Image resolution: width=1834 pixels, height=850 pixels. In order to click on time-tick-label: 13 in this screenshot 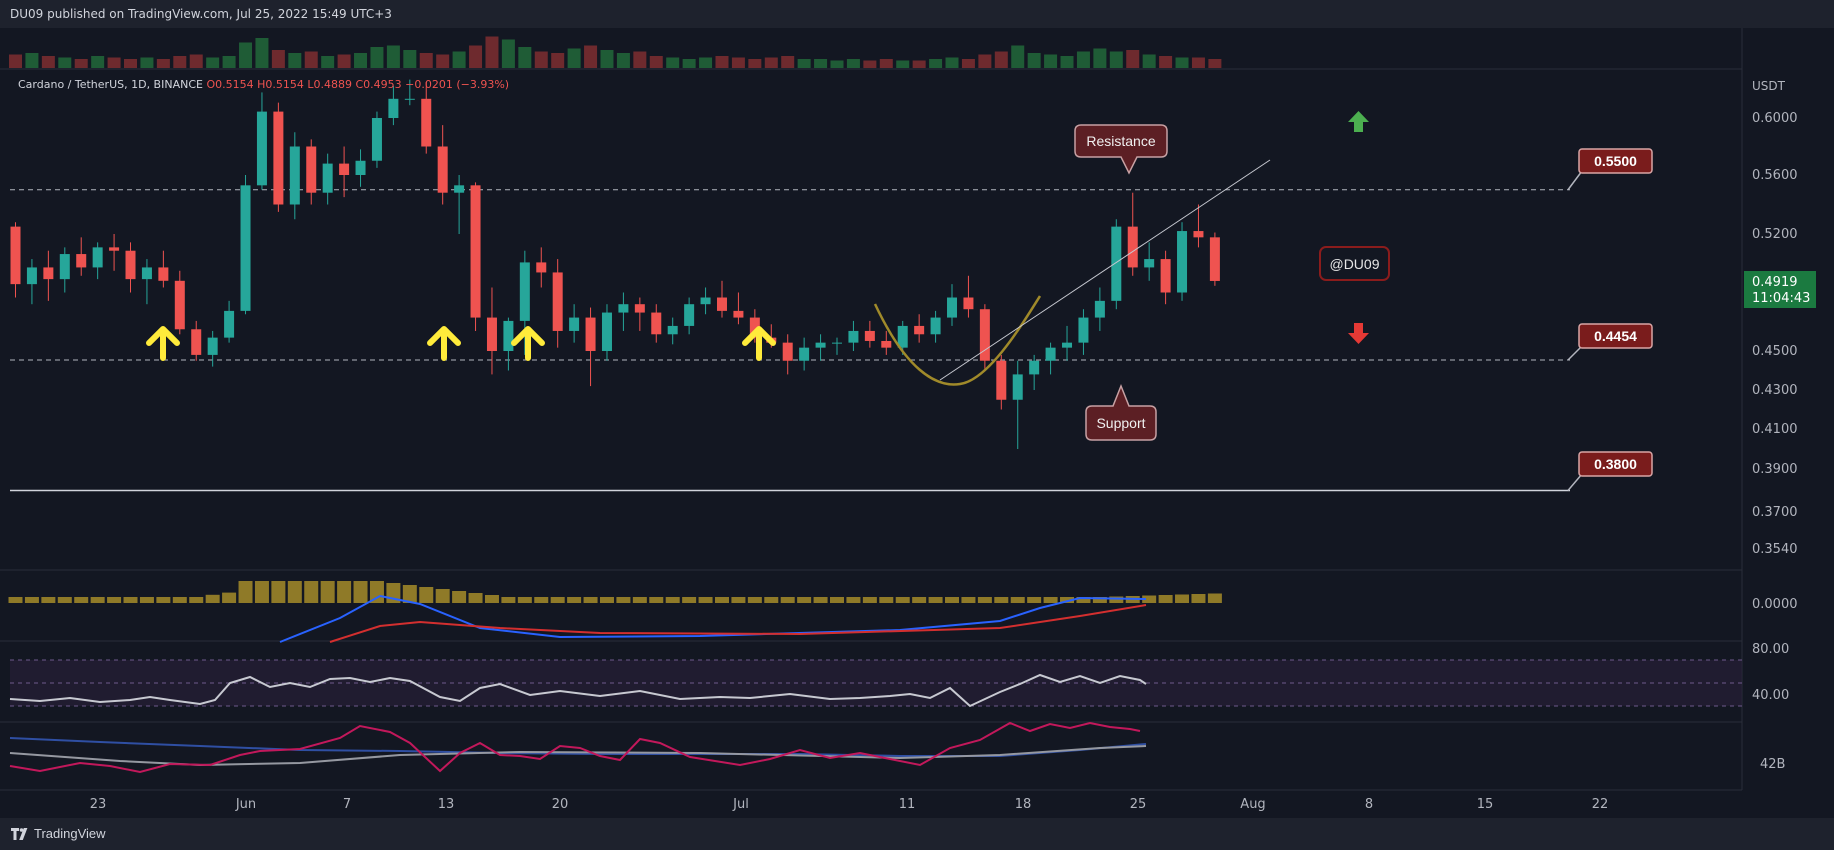, I will do `click(446, 804)`.